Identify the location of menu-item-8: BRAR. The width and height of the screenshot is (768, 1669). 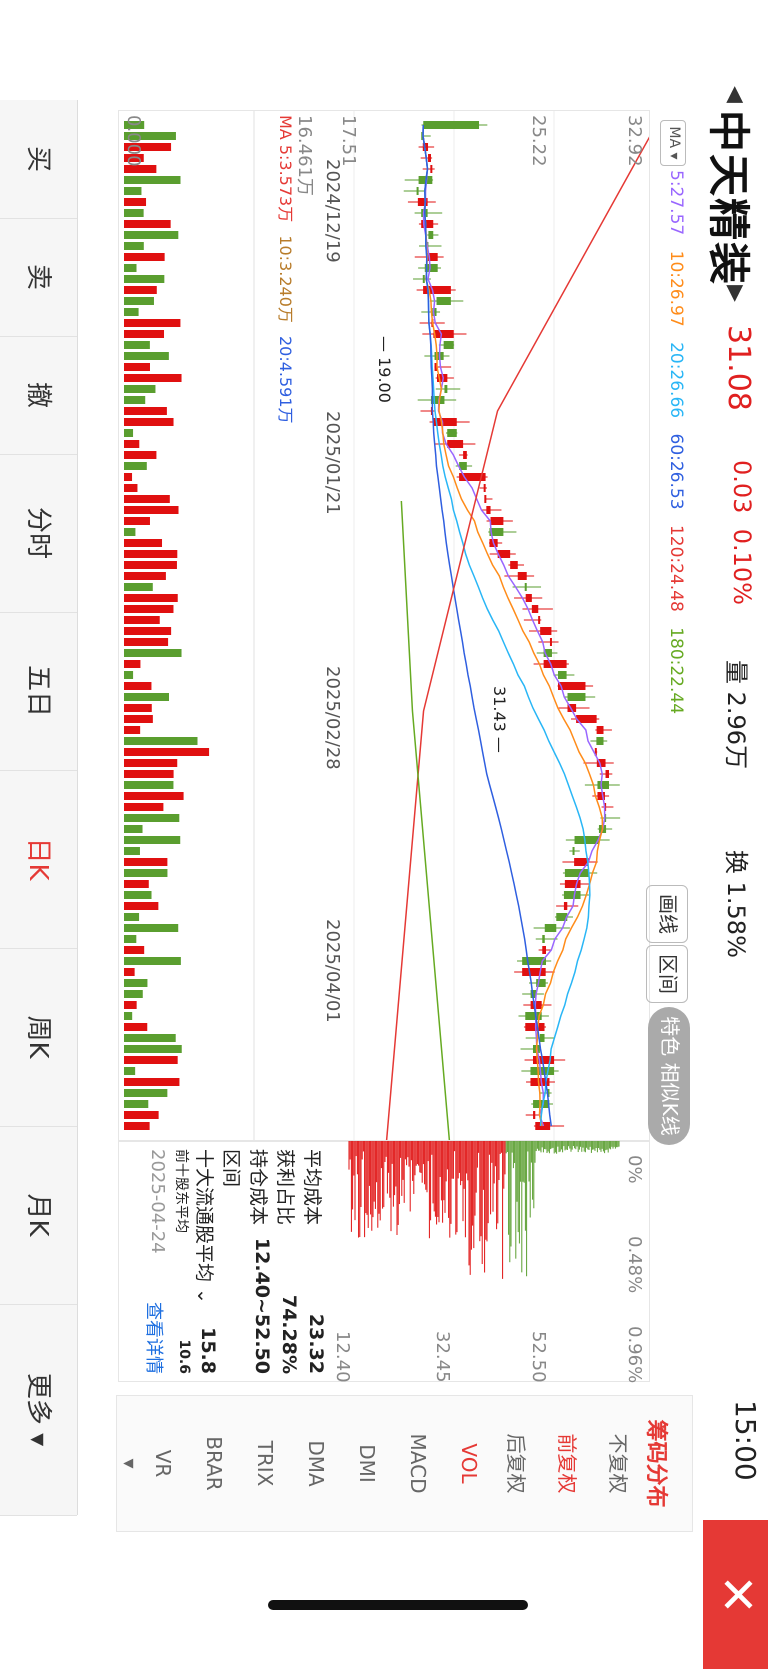
(214, 1463).